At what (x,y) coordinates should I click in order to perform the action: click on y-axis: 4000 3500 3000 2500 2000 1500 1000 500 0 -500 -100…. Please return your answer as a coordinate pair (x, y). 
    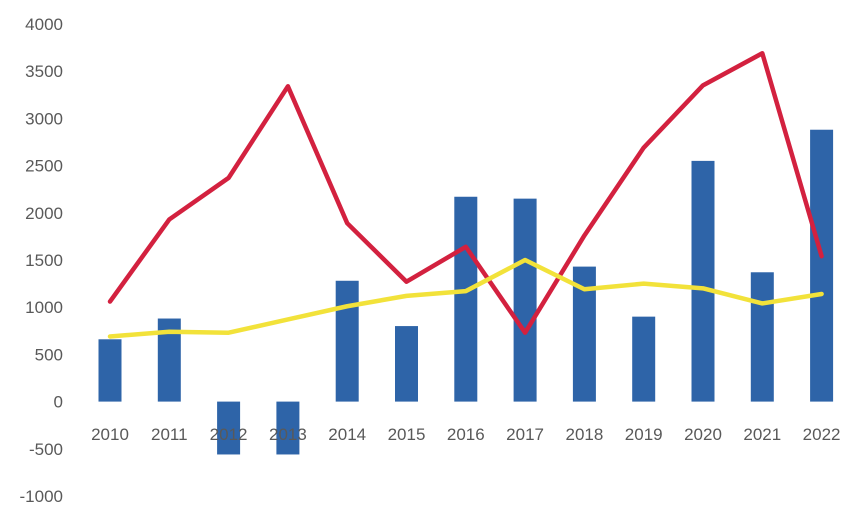
    Looking at the image, I should click on (41, 260).